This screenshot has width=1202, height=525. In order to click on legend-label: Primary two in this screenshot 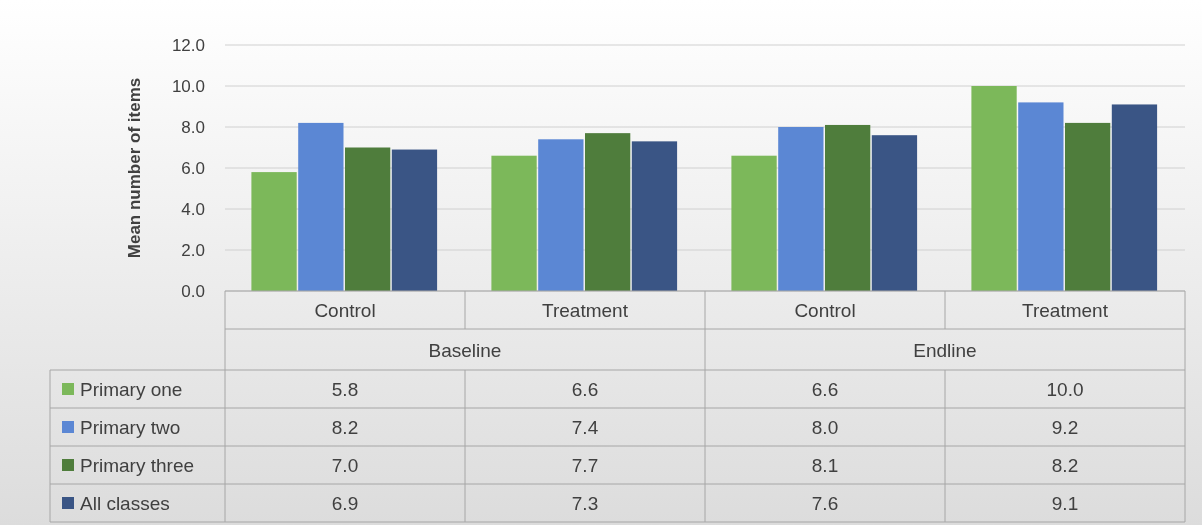, I will do `click(130, 427)`.